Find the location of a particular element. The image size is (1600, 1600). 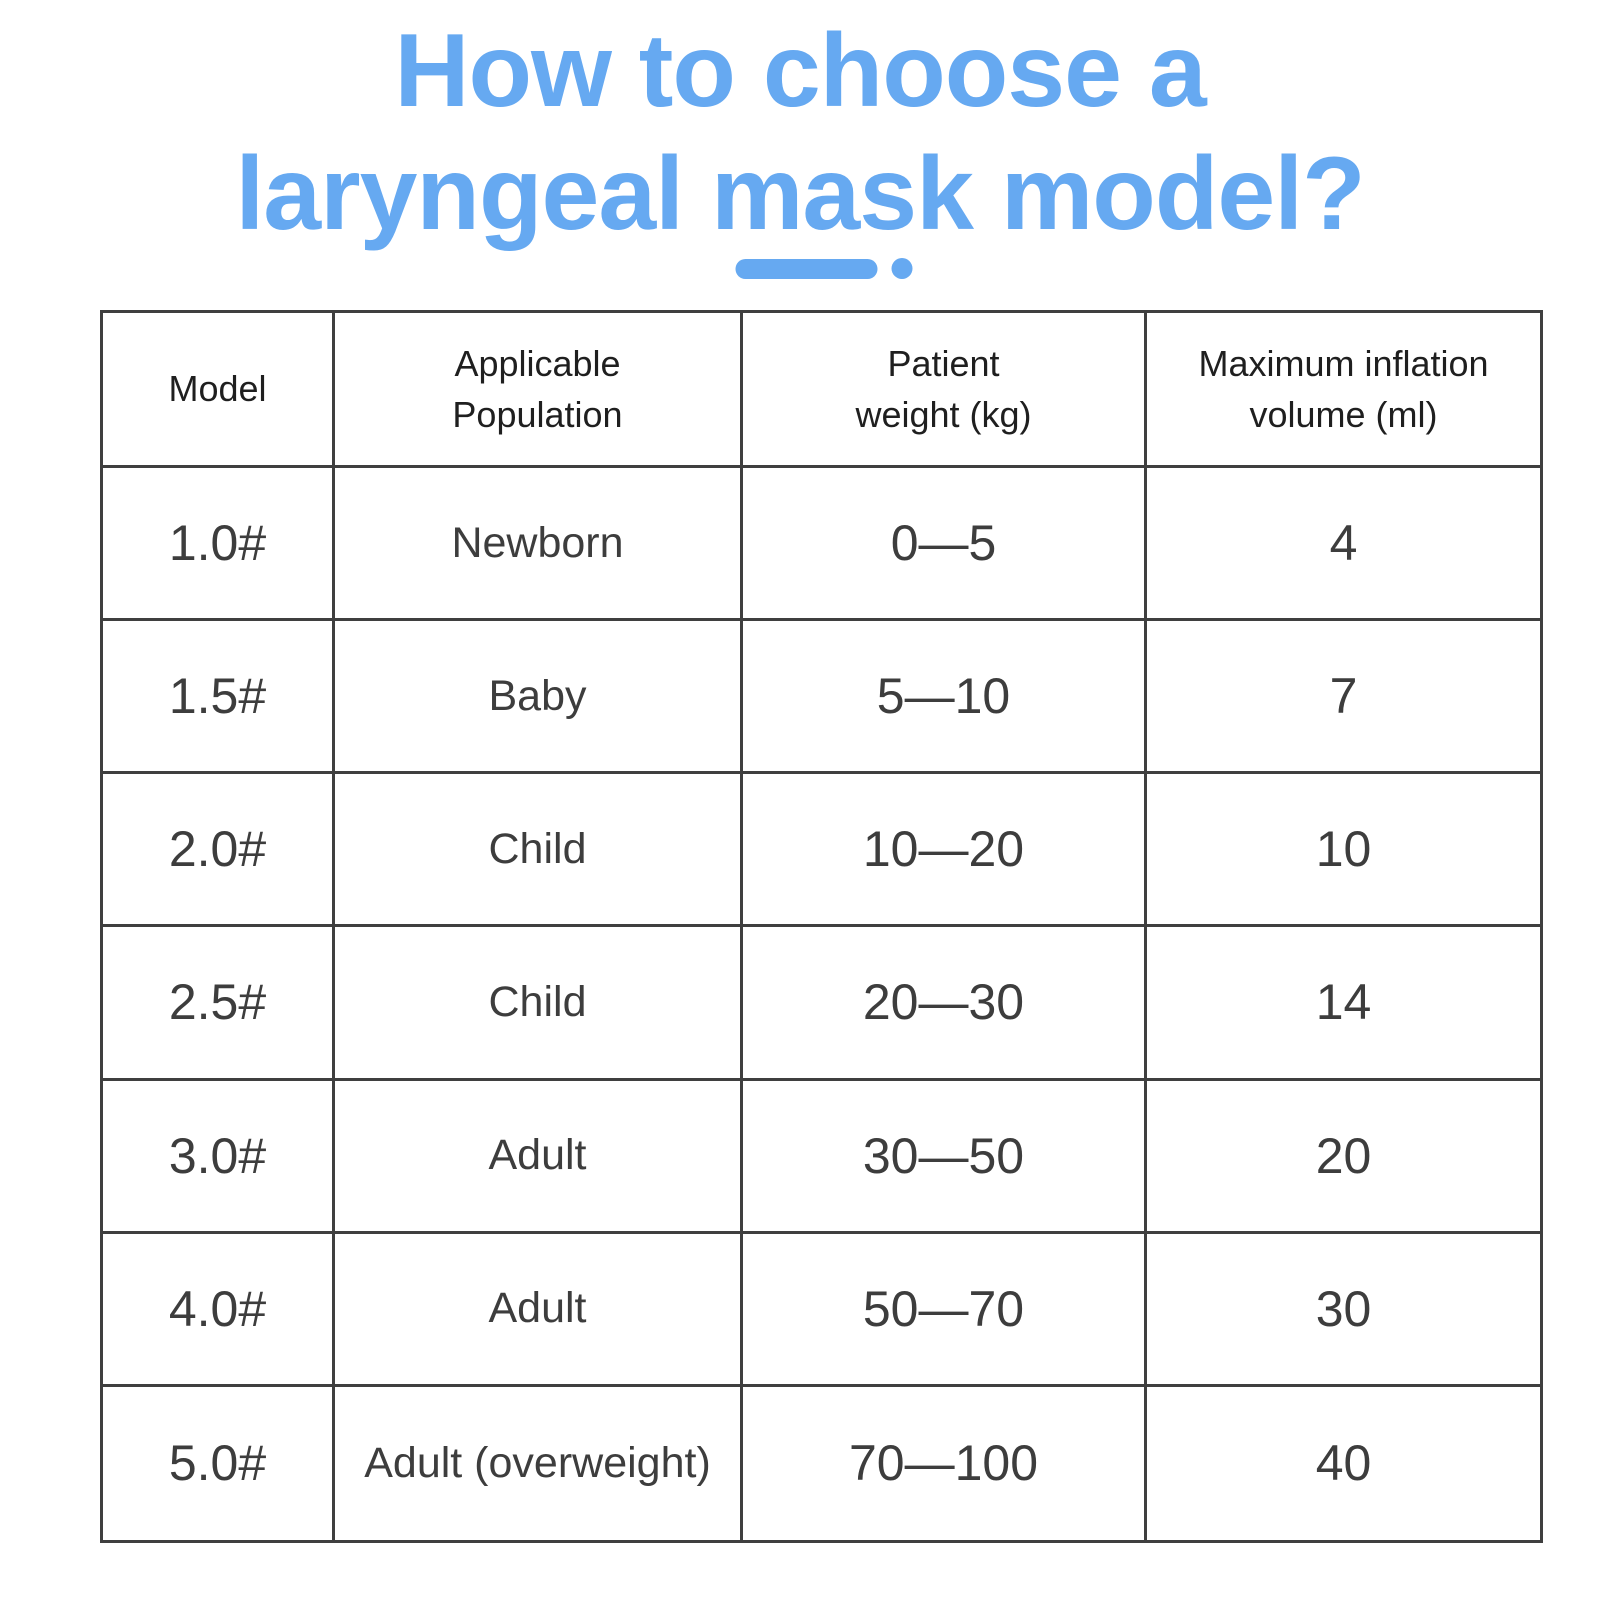

header-line: Population is located at coordinates (537, 414).